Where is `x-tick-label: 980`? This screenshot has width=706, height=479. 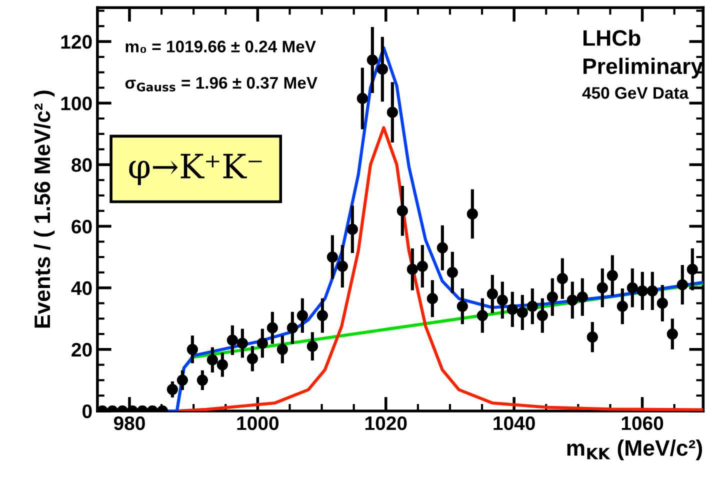 x-tick-label: 980 is located at coordinates (129, 423).